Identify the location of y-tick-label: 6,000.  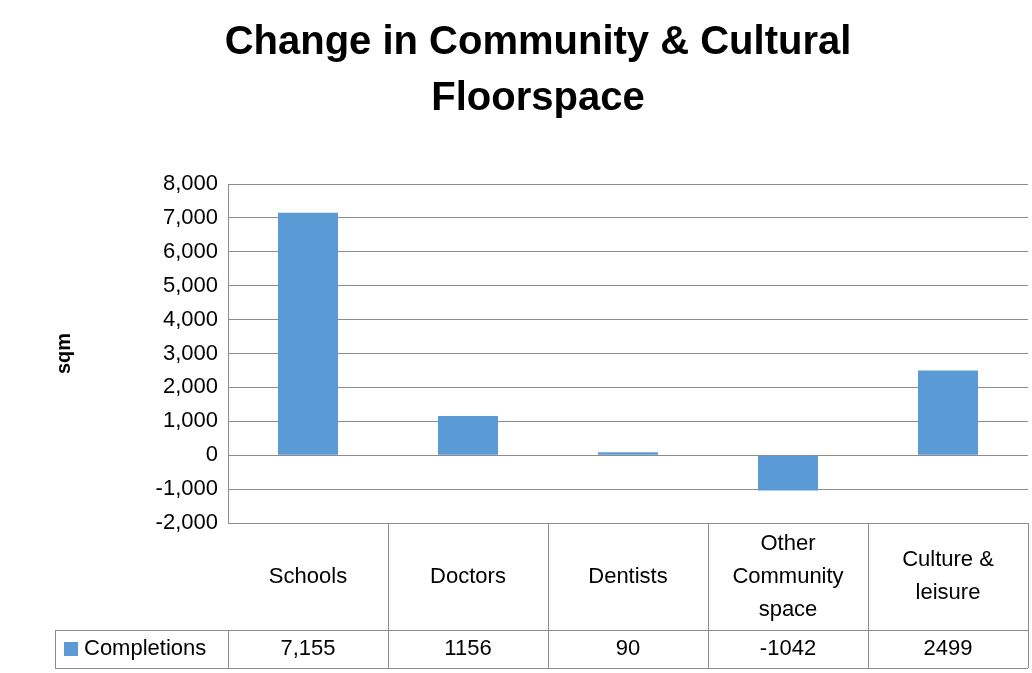
(190, 250).